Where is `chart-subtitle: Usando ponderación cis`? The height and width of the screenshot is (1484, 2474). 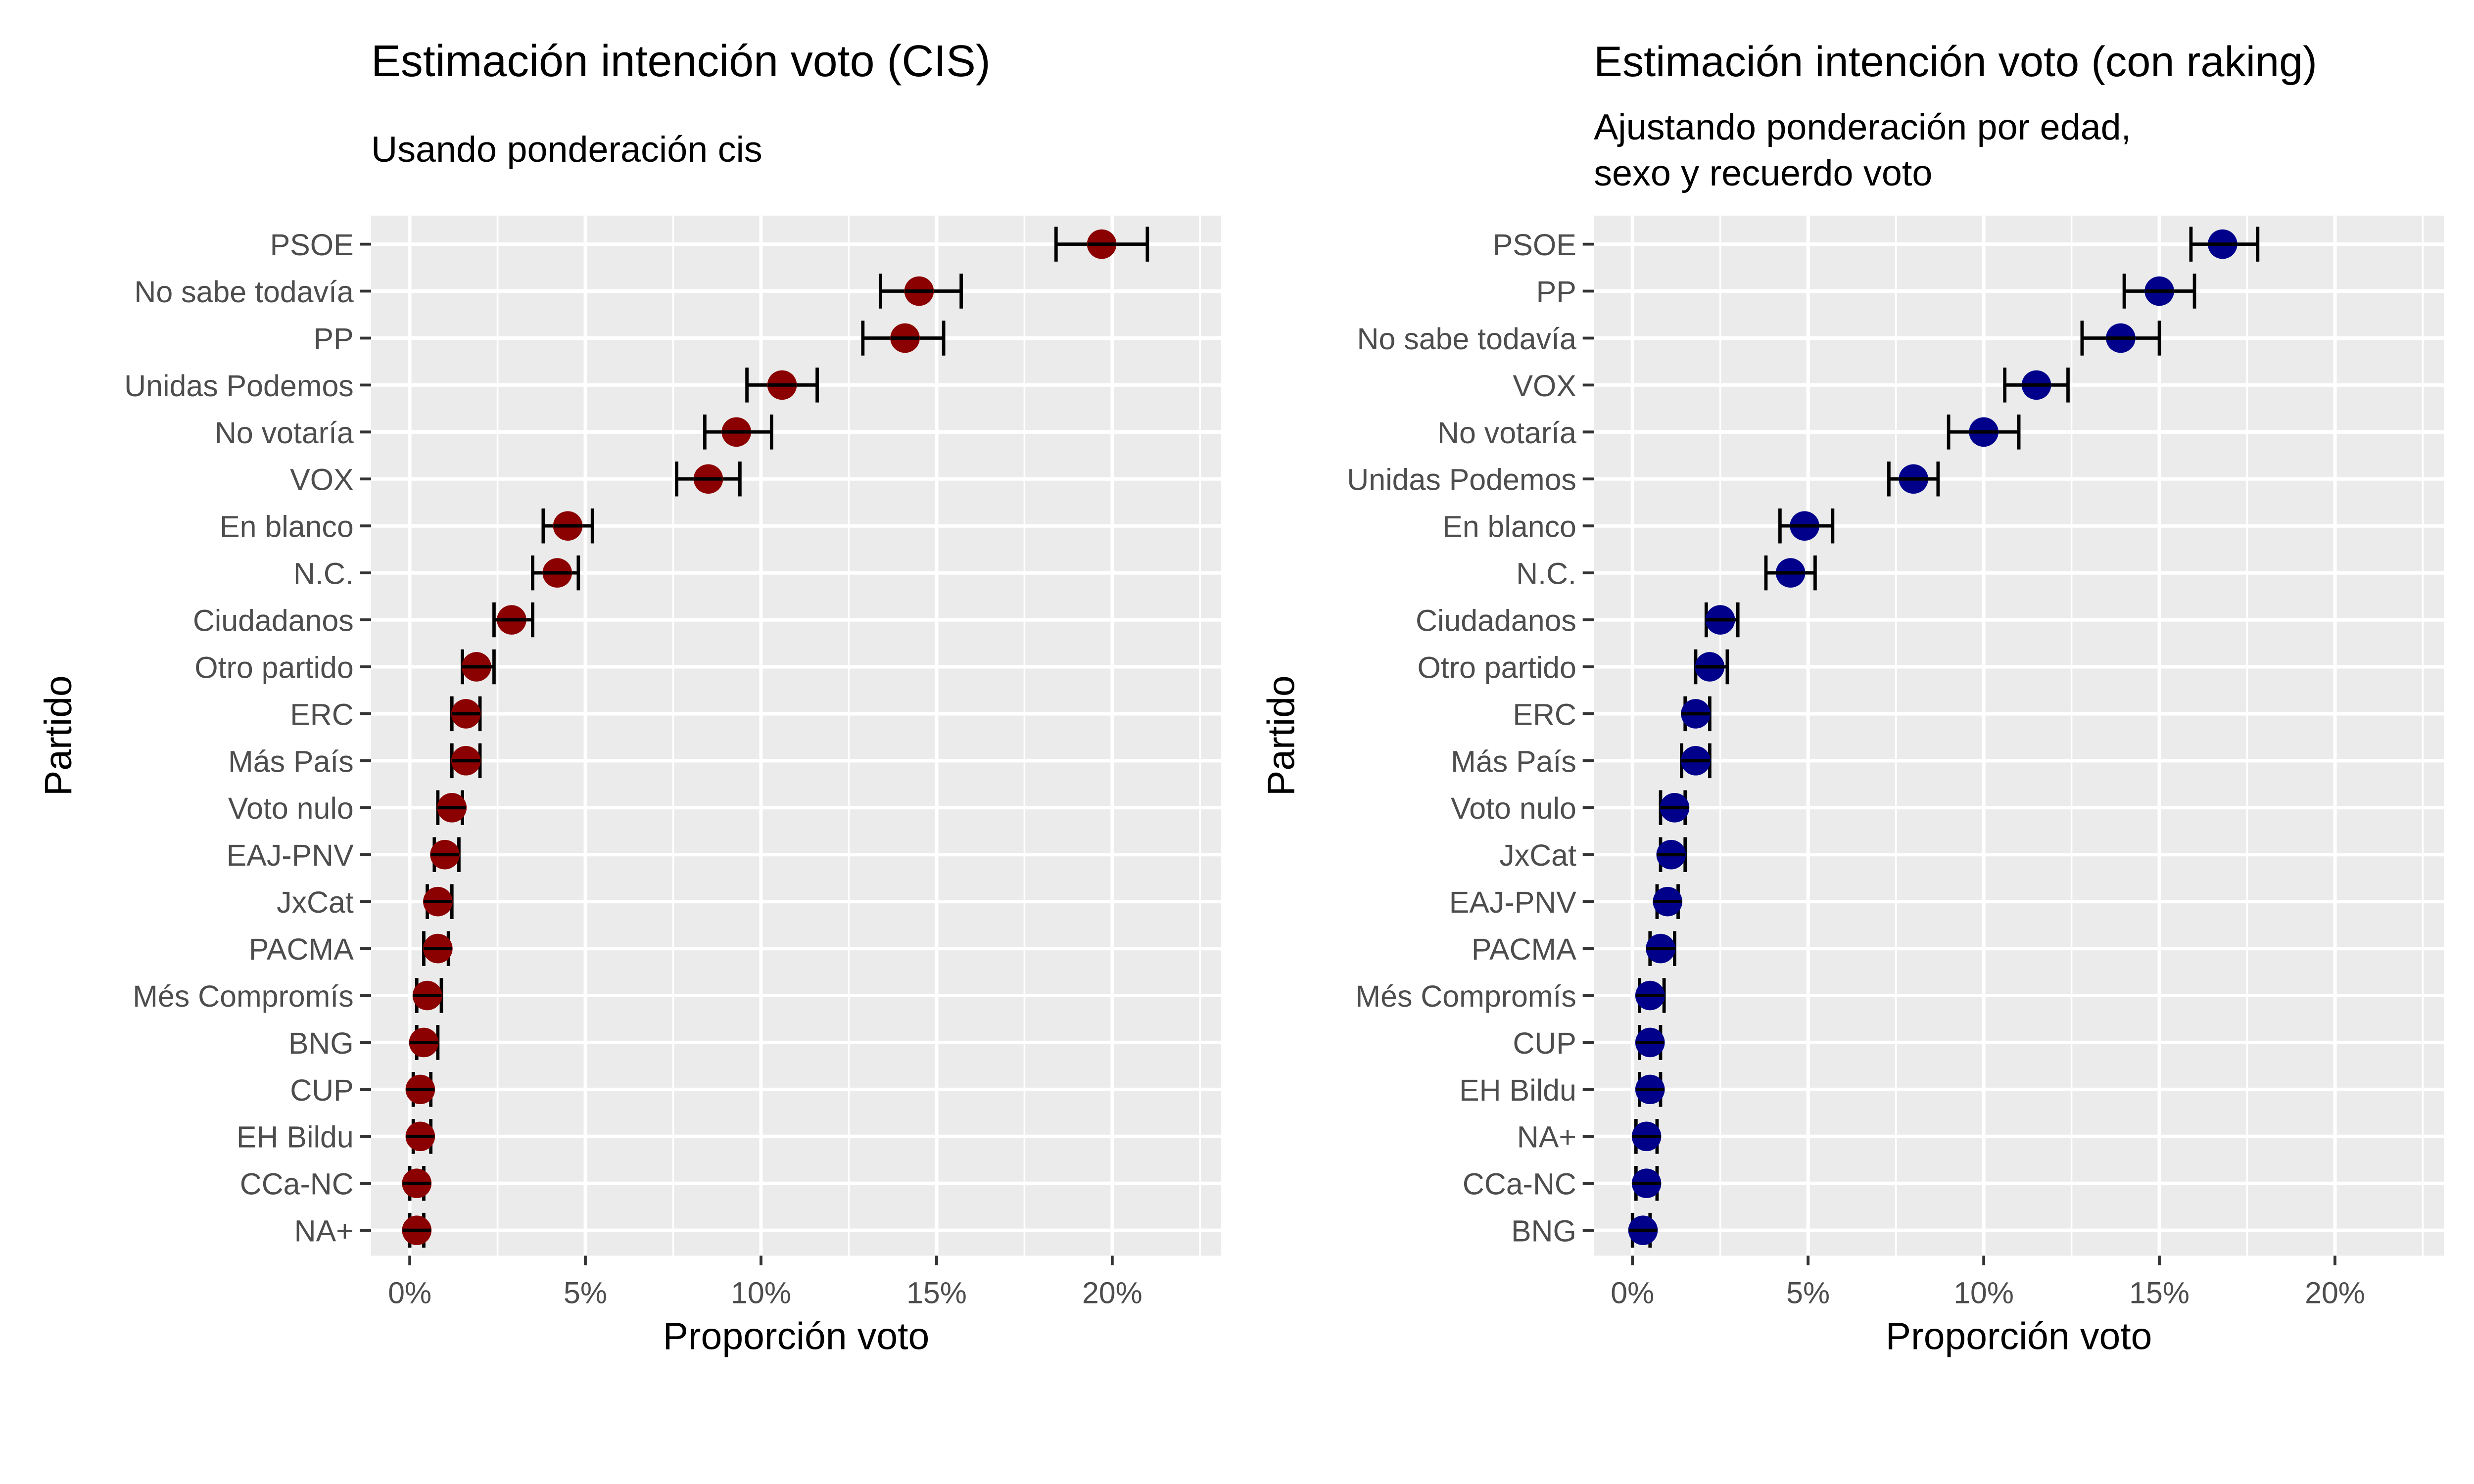
chart-subtitle: Usando ponderación cis is located at coordinates (567, 149).